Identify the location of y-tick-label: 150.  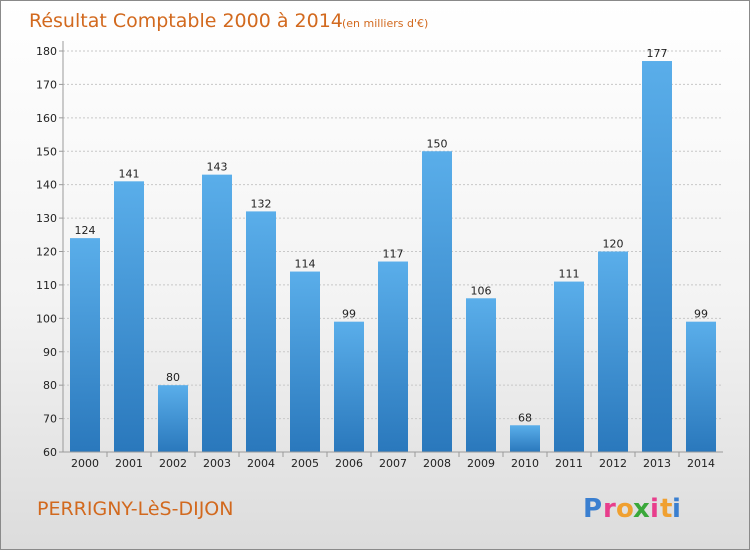
(46, 151).